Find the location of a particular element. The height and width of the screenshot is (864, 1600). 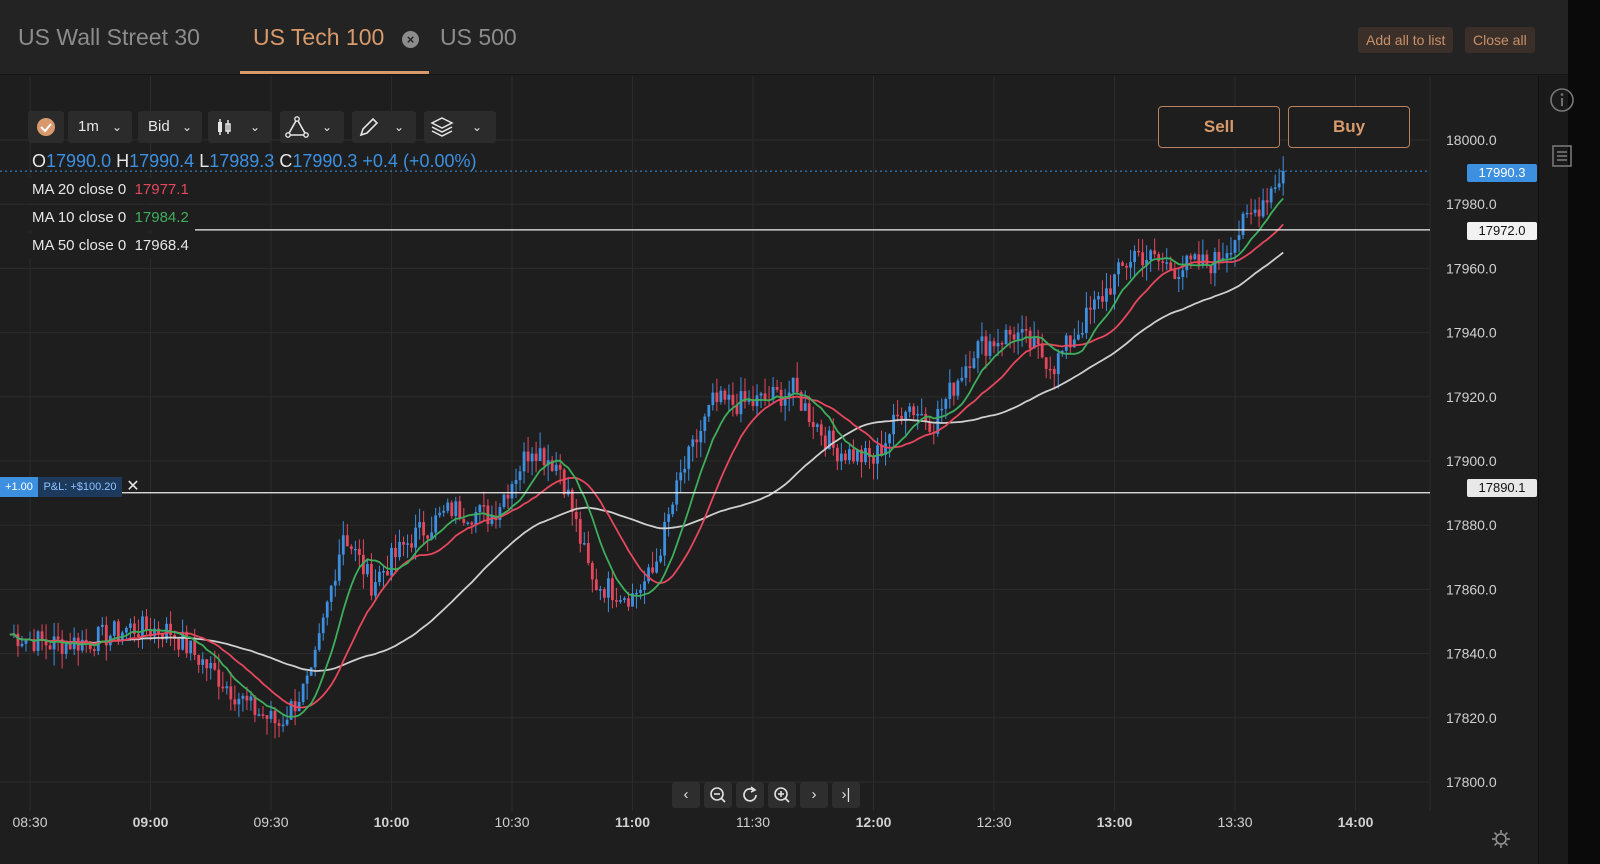

indicator-value: 17984.2 is located at coordinates (161, 217).